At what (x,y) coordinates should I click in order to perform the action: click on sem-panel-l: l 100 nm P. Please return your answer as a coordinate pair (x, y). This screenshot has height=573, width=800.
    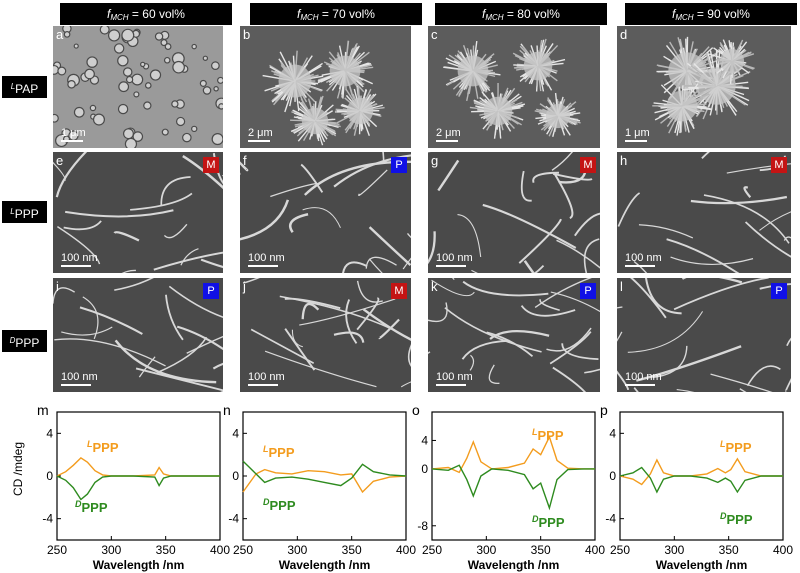
    Looking at the image, I should click on (704, 335).